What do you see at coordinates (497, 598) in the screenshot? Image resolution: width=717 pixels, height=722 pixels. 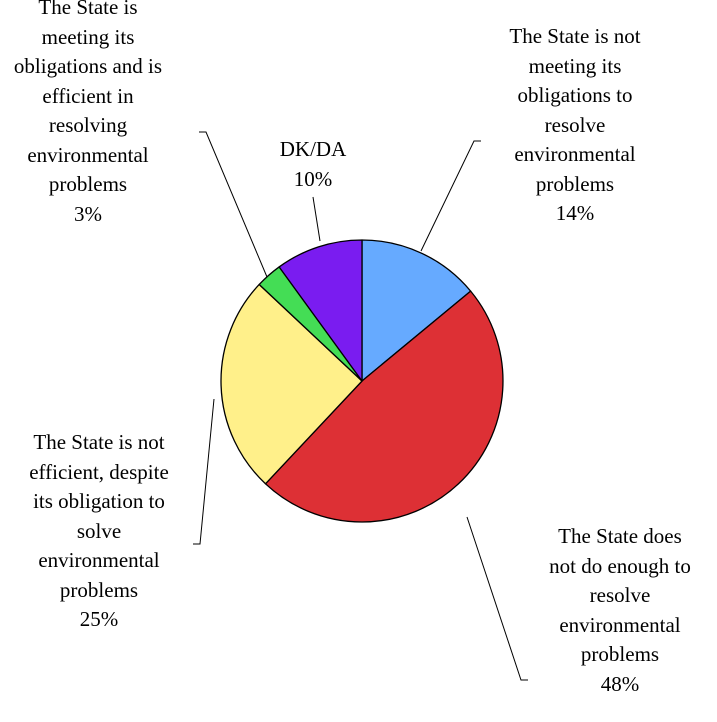 I see `leader-line-not-do-enough` at bounding box center [497, 598].